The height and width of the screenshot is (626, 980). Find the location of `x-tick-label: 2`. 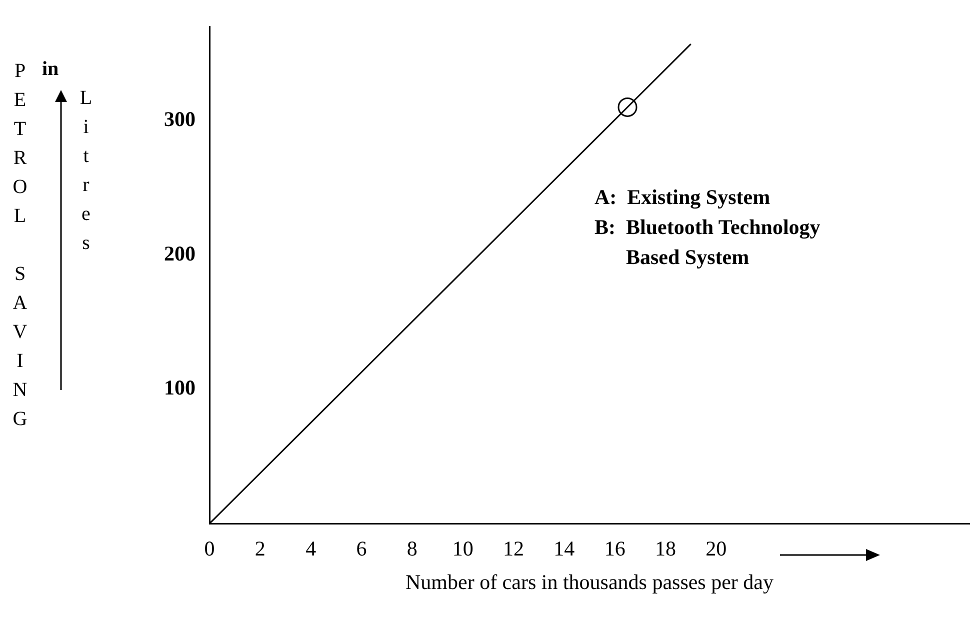

x-tick-label: 2 is located at coordinates (260, 548).